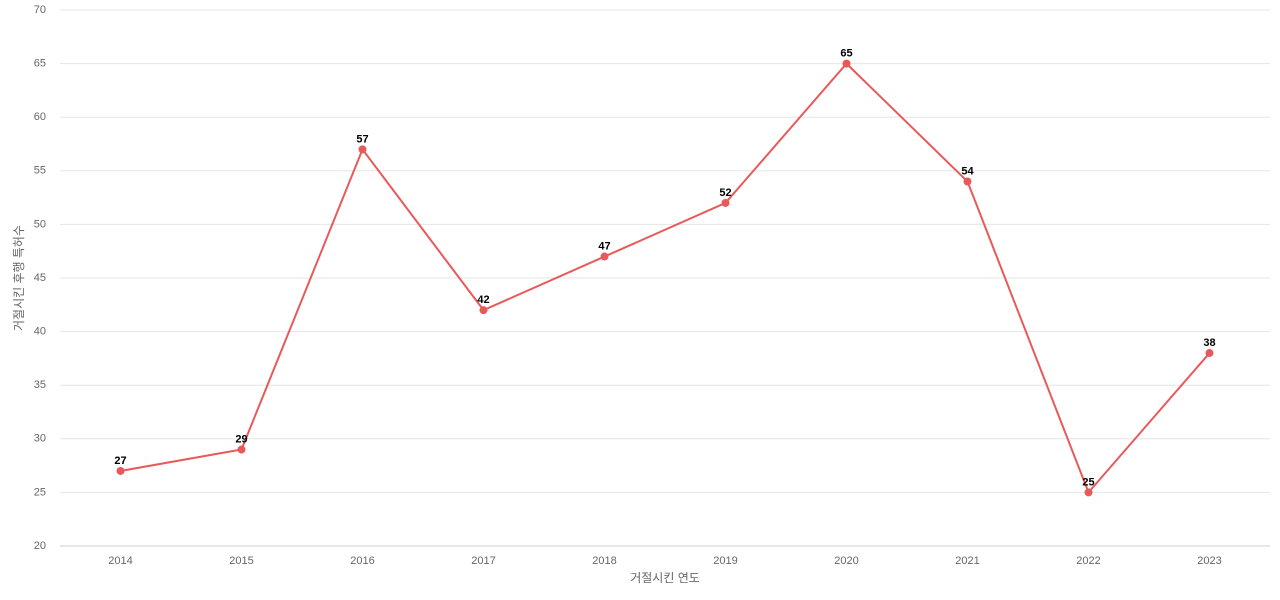  I want to click on data-label: 29, so click(241, 439).